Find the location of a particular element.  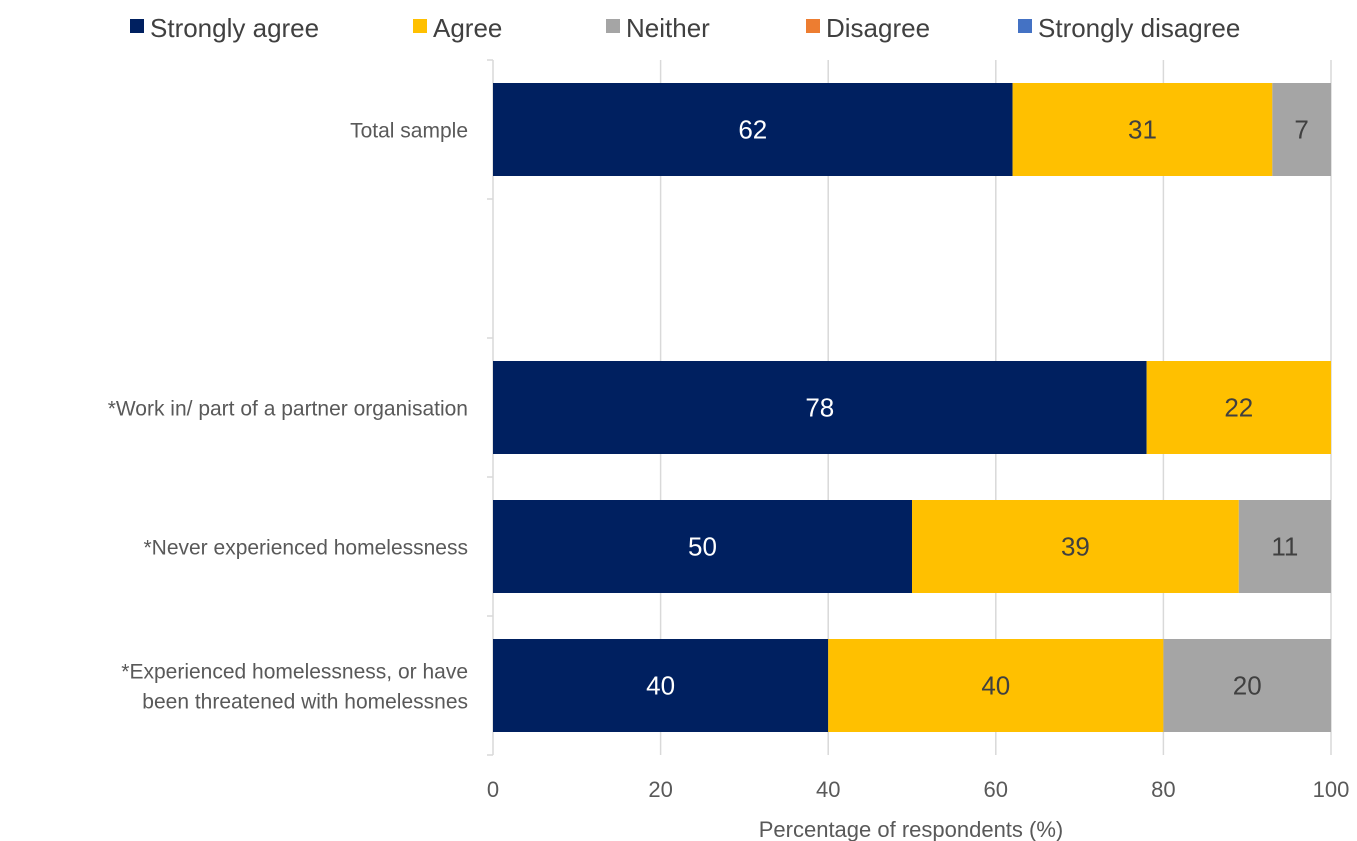

data-label: 31 is located at coordinates (1142, 130).